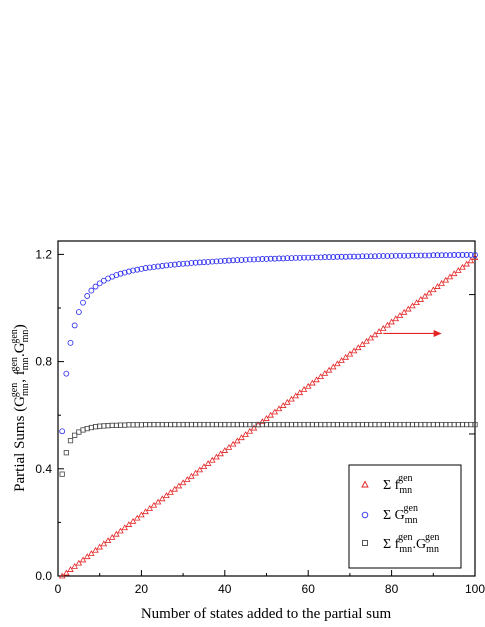  I want to click on y-tick-label: 1.2, so click(43, 254).